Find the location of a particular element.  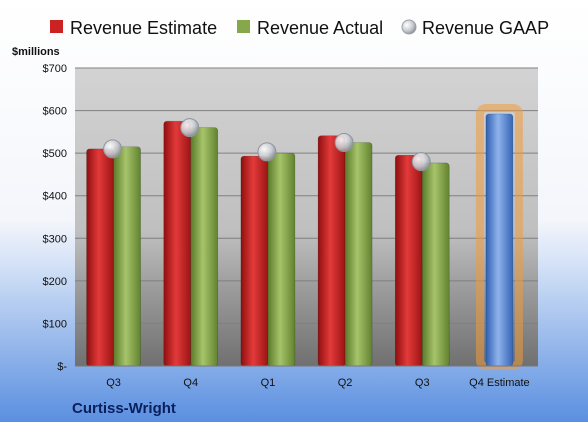

estimate-q4-bar is located at coordinates (499, 240).